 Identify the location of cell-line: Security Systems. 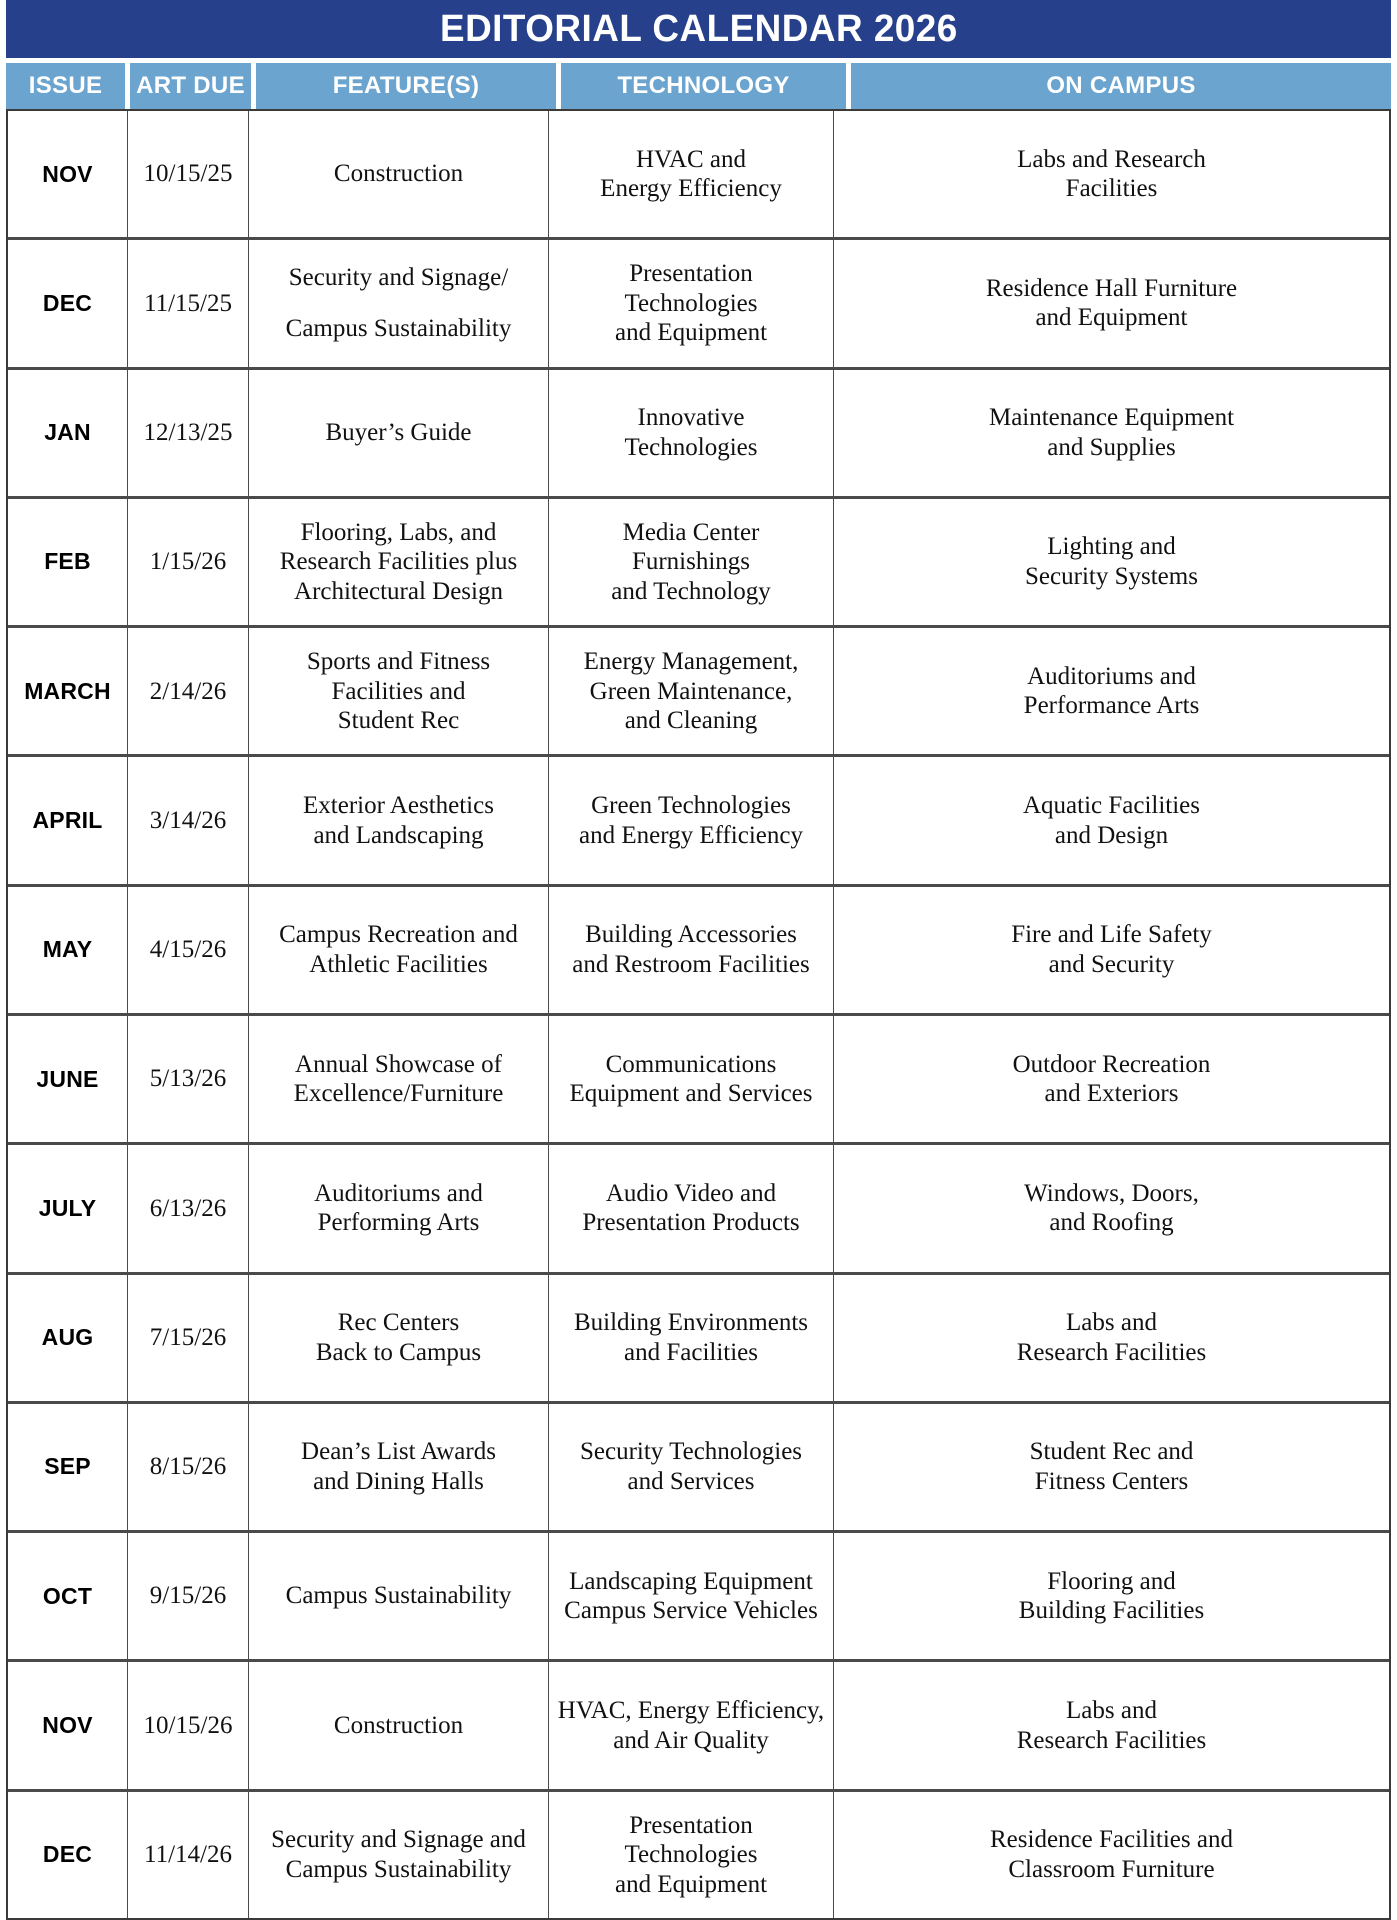
(1111, 576).